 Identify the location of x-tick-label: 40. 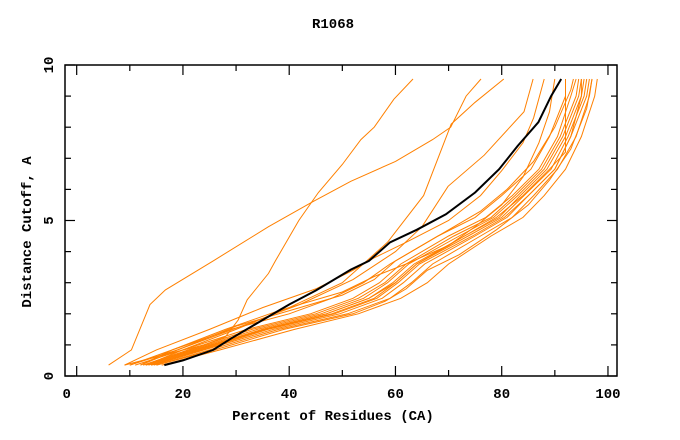
(289, 395).